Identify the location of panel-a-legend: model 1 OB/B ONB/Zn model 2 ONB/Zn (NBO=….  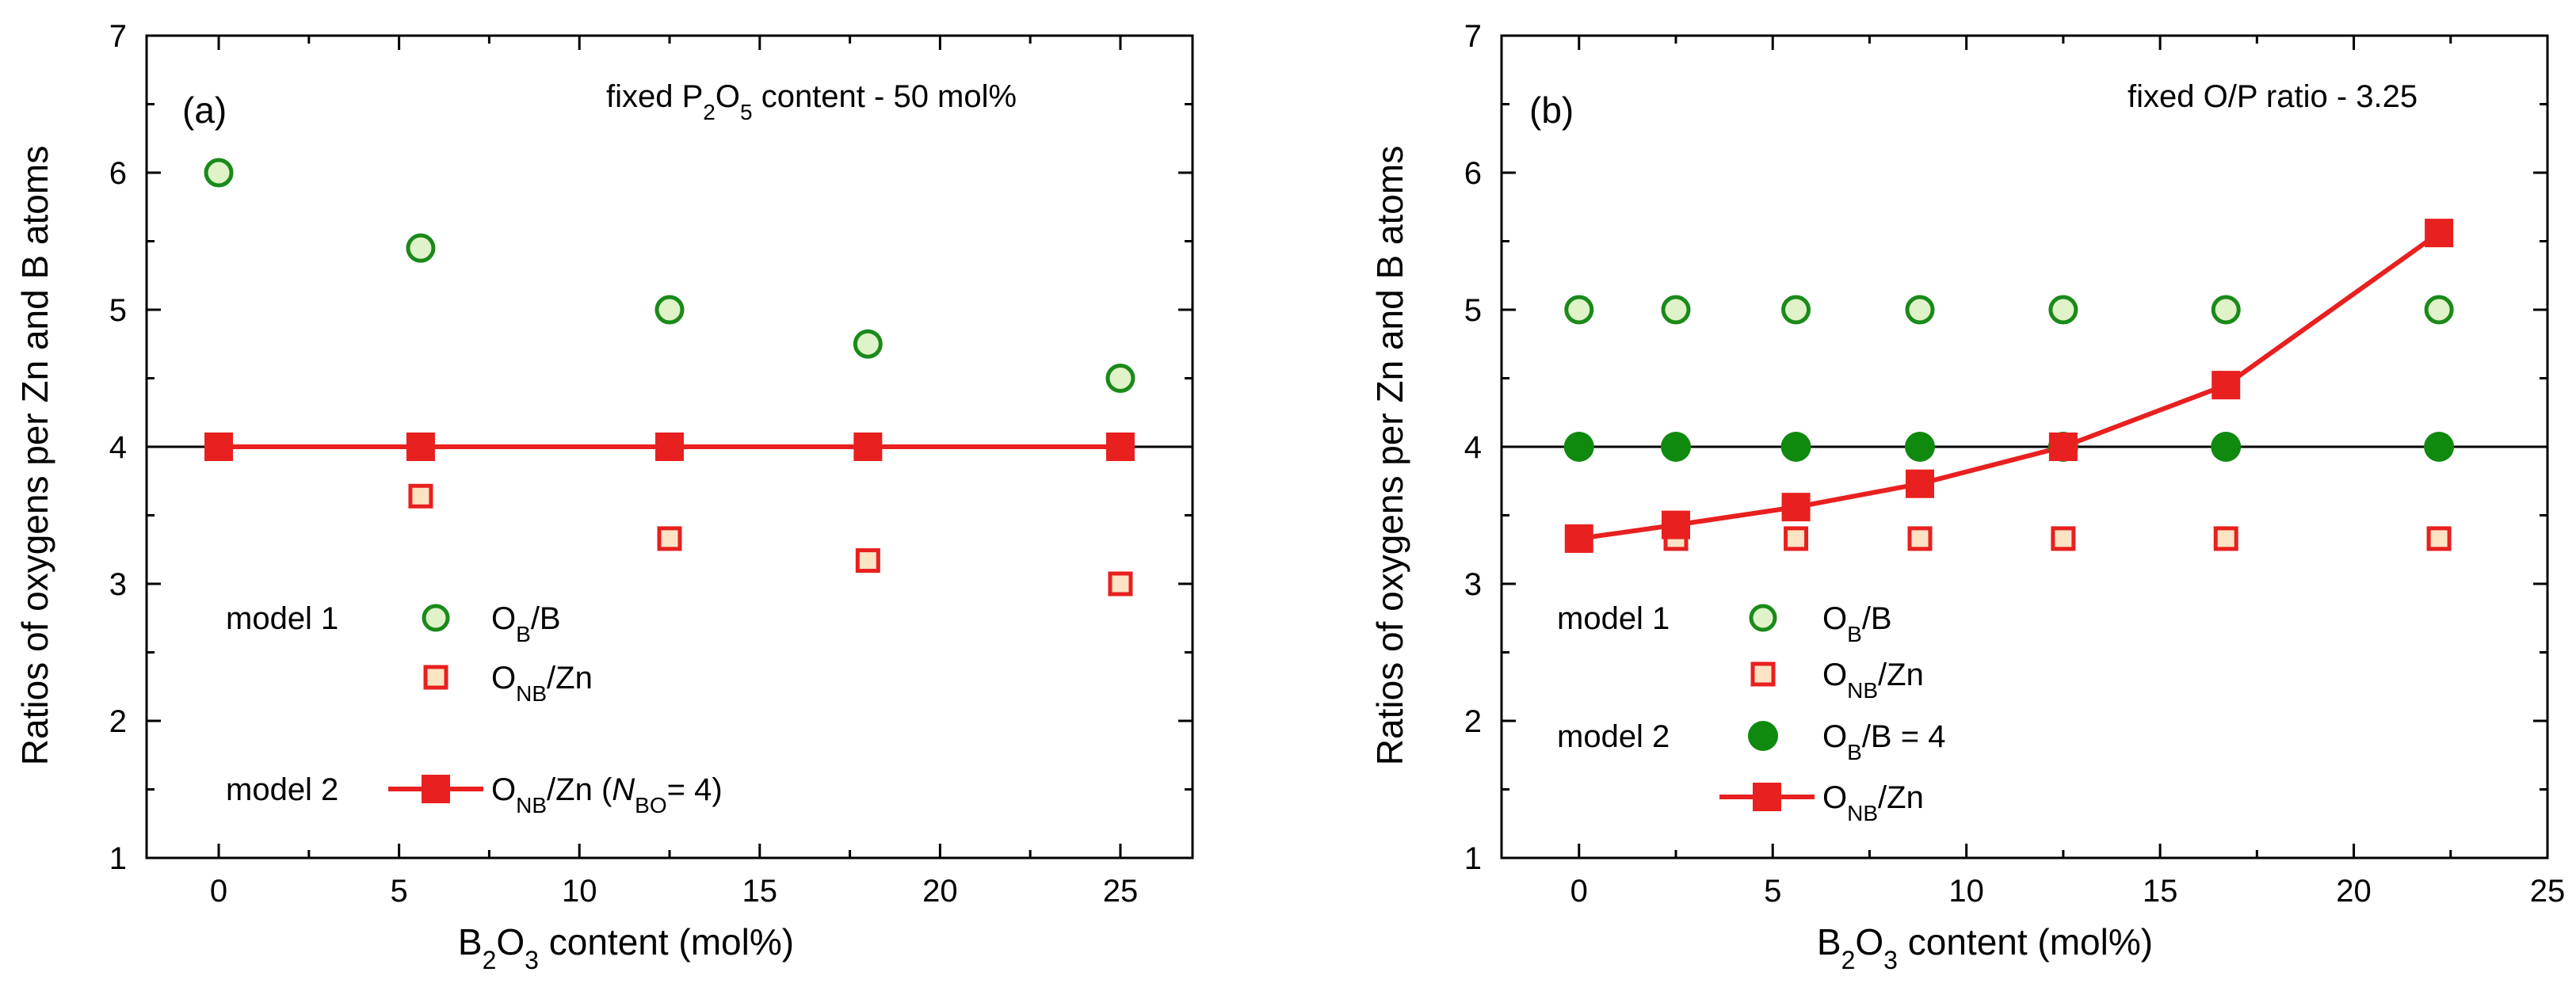
(474, 710).